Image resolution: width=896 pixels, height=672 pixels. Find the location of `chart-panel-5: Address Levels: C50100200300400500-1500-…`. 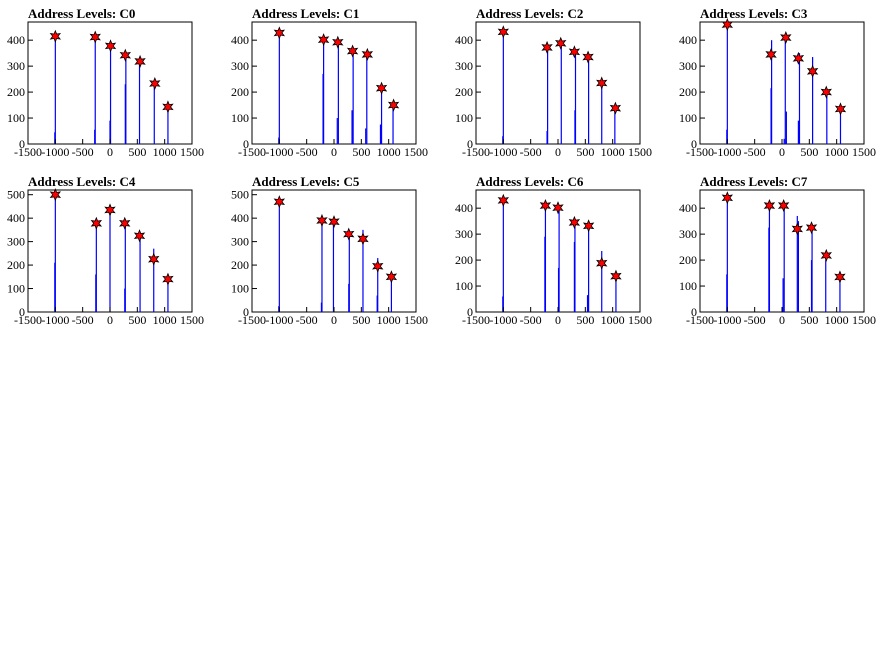

chart-panel-5: Address Levels: C50100200300400500-1500-… is located at coordinates (329, 250).